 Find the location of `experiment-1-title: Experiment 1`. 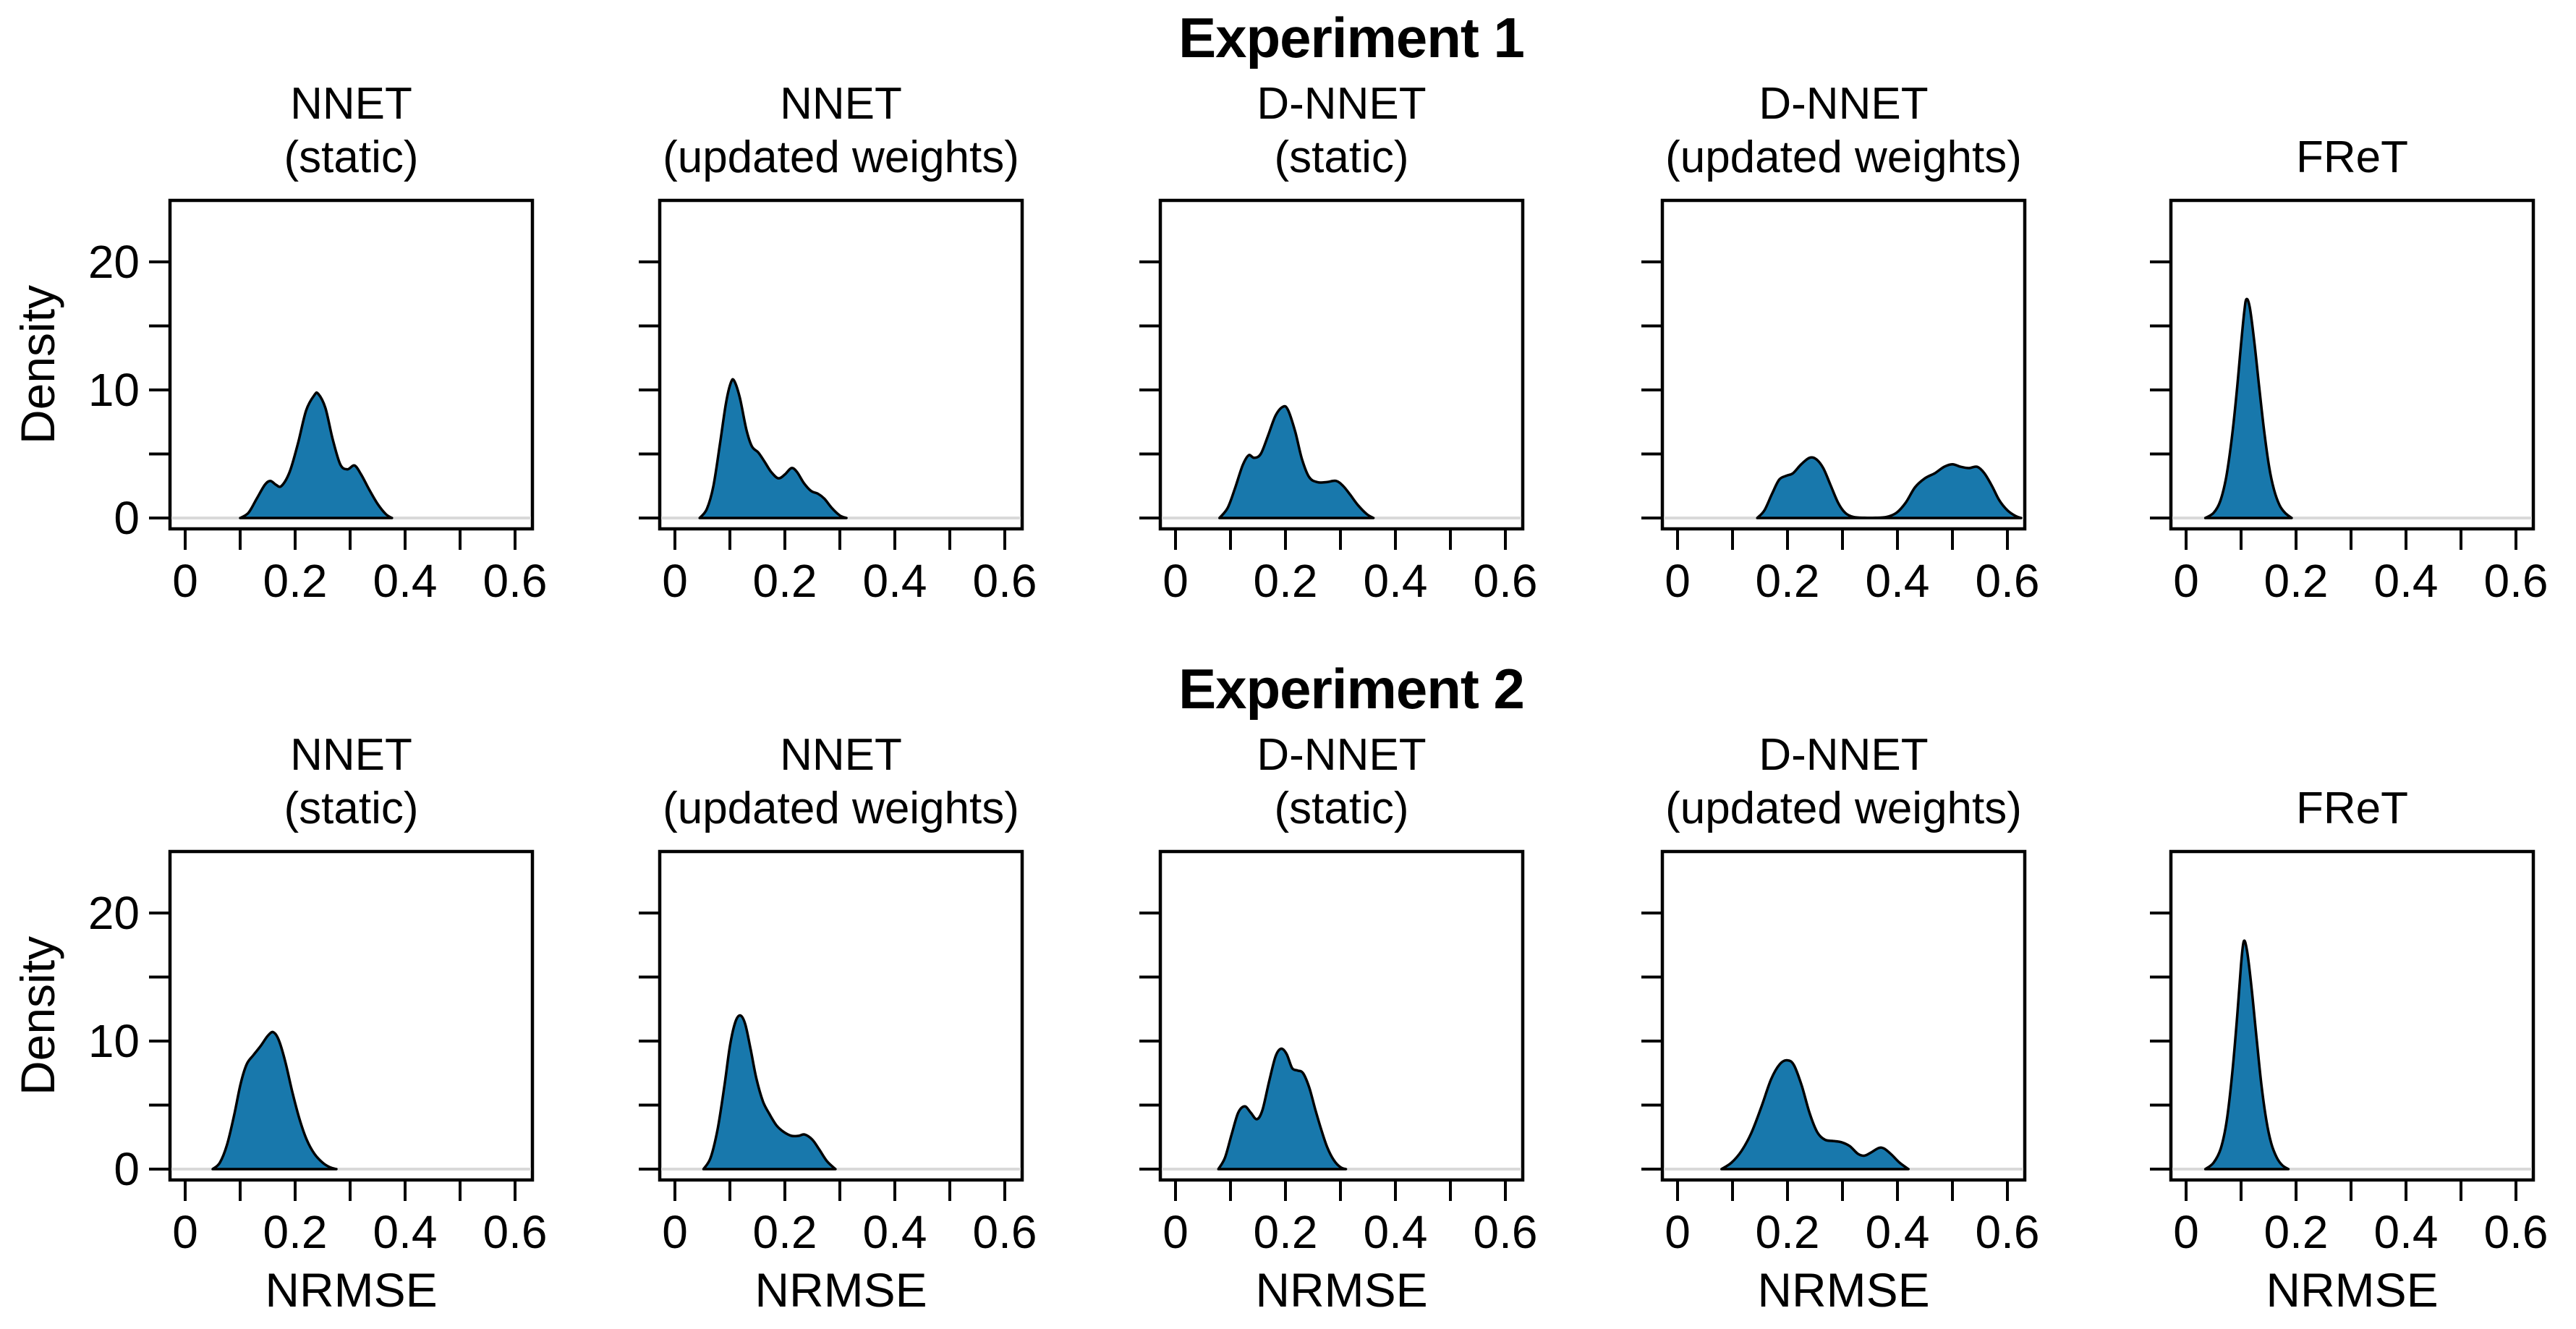

experiment-1-title: Experiment 1 is located at coordinates (1351, 37).